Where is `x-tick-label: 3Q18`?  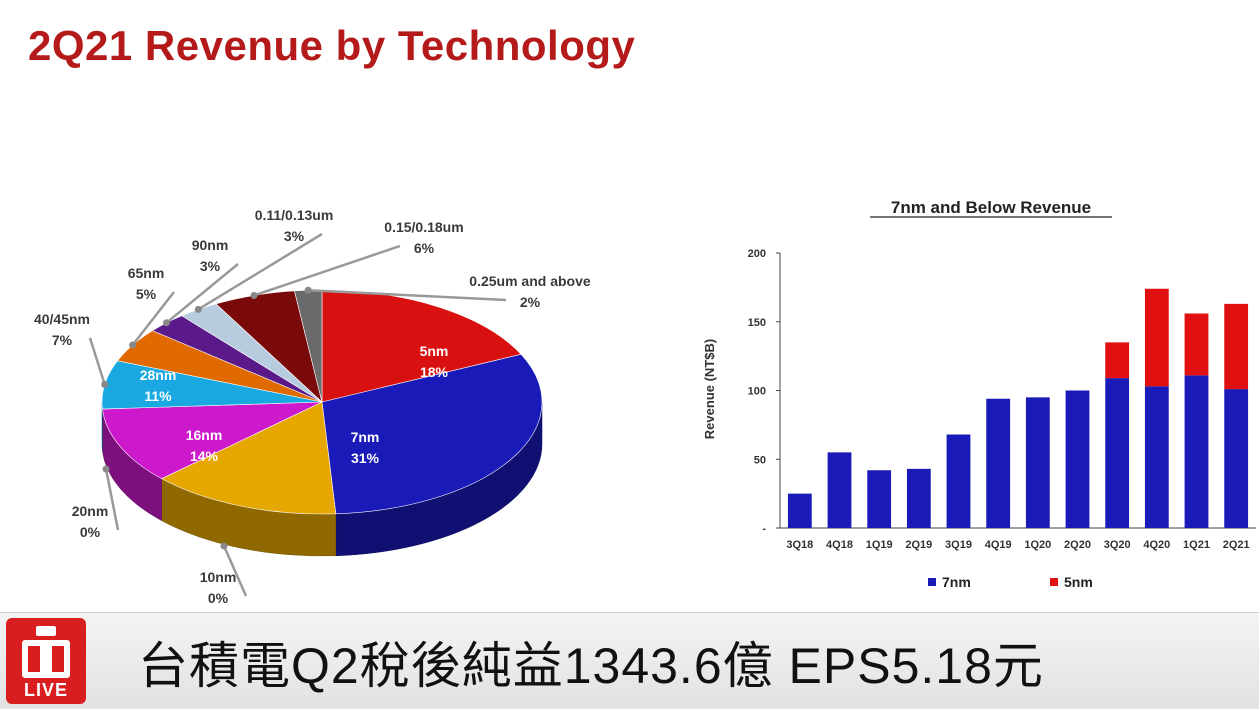
x-tick-label: 3Q18 is located at coordinates (799, 545).